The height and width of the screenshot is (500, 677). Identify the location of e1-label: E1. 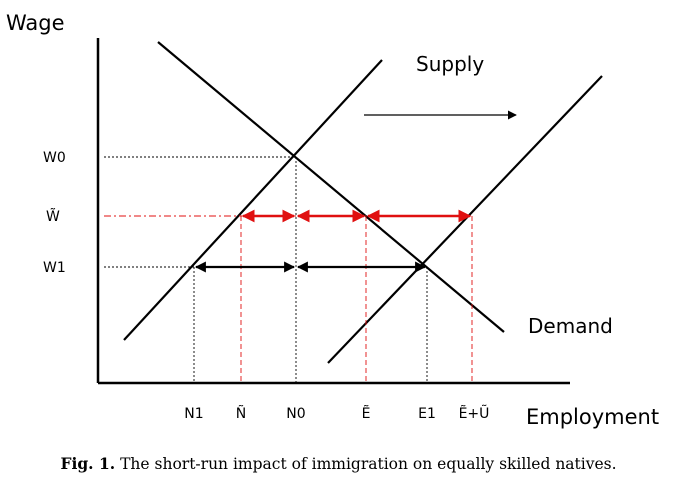
(427, 414).